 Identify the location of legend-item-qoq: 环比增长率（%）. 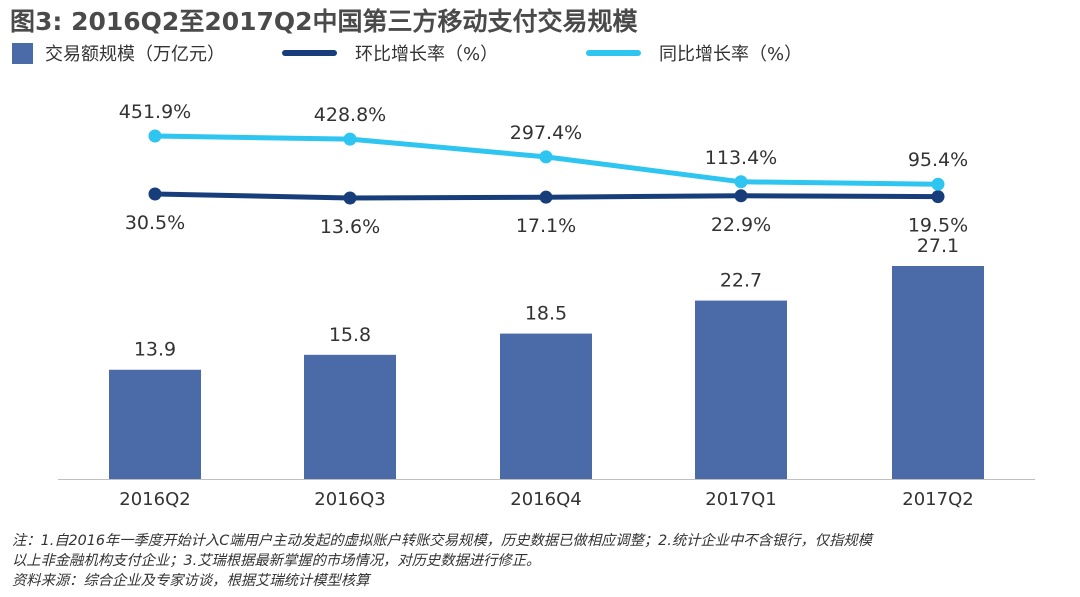
(390, 53).